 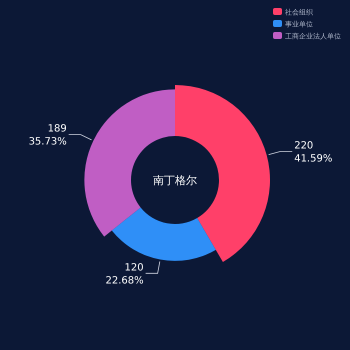 I want to click on data-label: 220, so click(x=304, y=146).